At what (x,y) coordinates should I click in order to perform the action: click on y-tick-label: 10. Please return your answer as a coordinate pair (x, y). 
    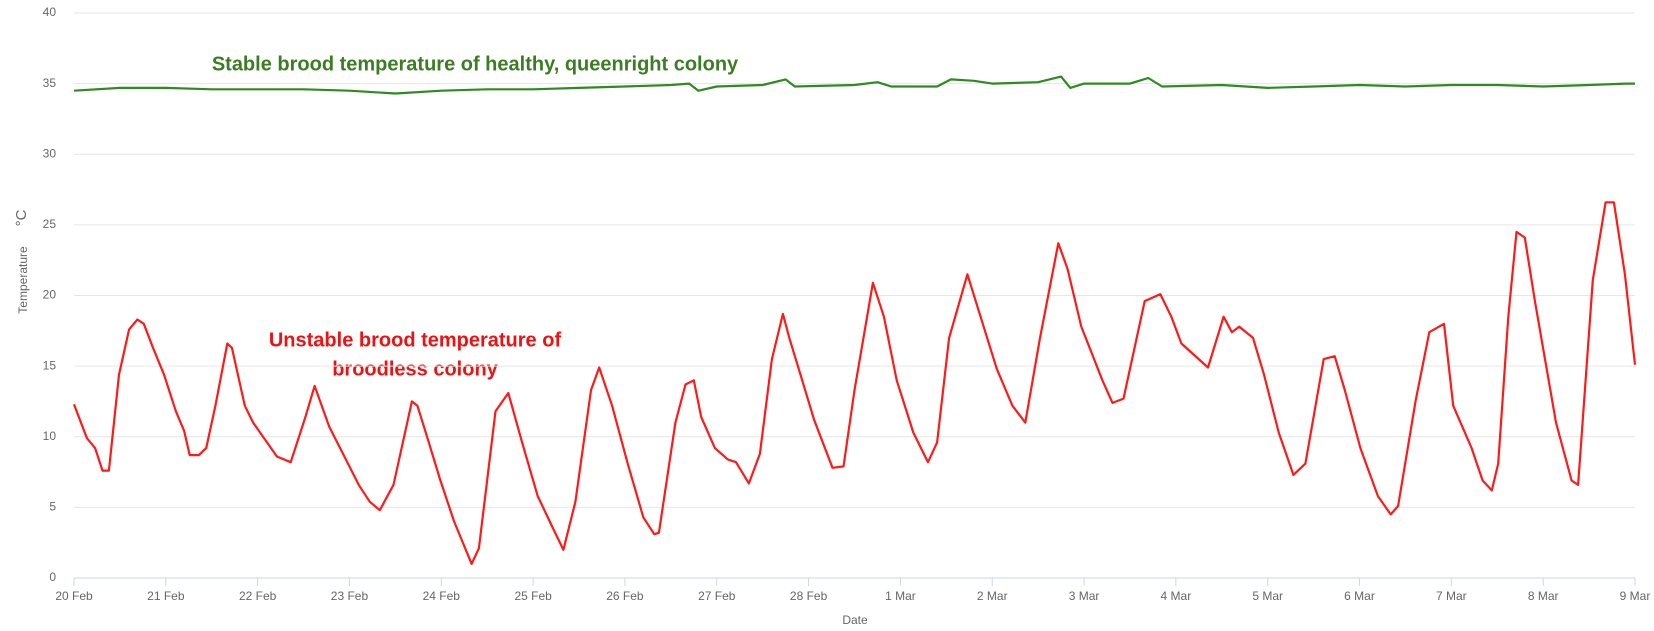
    Looking at the image, I should click on (50, 436).